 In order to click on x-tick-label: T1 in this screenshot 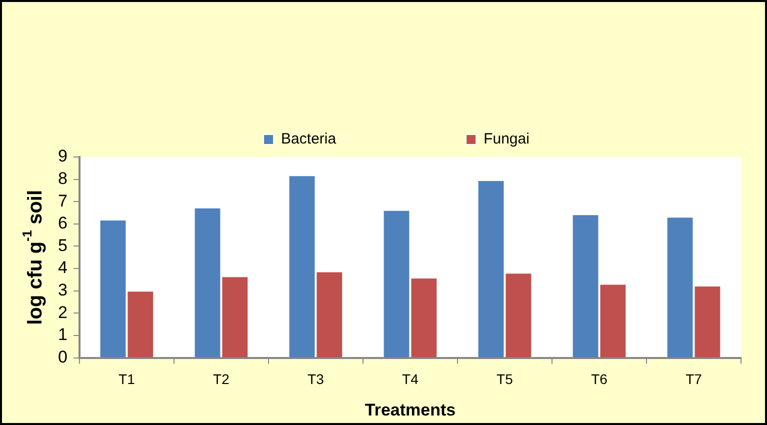, I will do `click(127, 379)`.